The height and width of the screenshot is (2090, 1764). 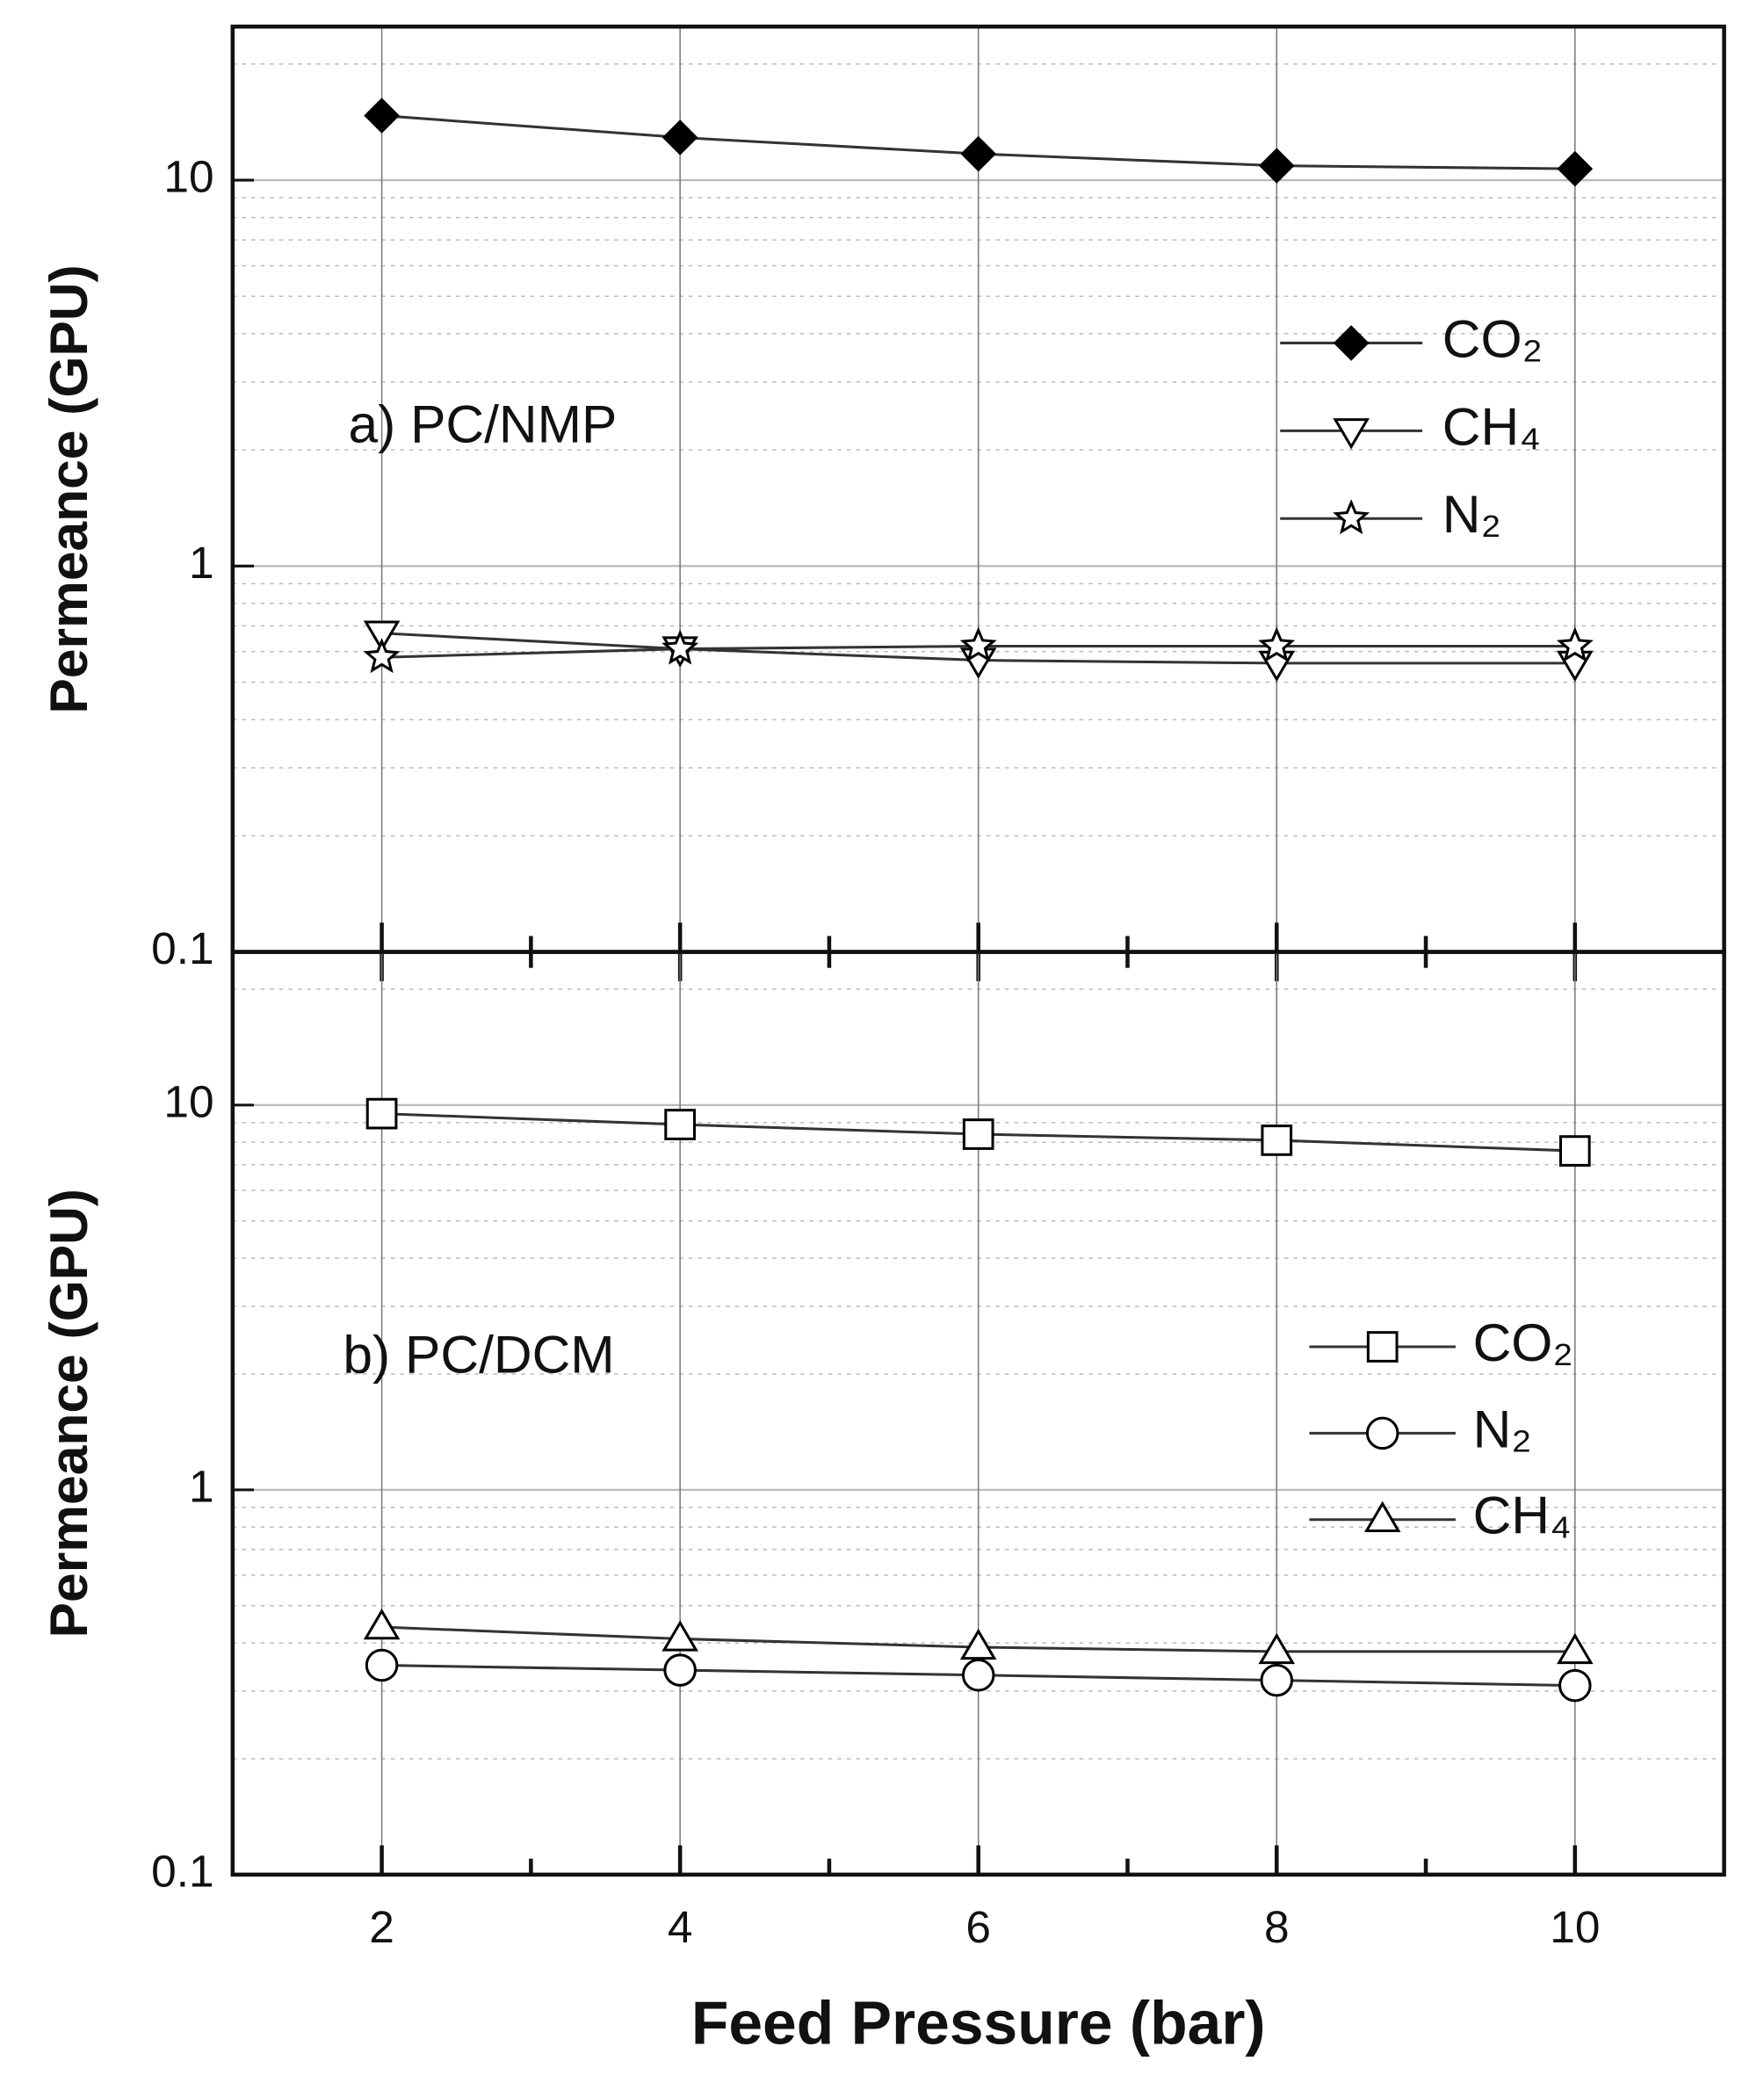 I want to click on x-tick-label: 6, so click(x=978, y=1927).